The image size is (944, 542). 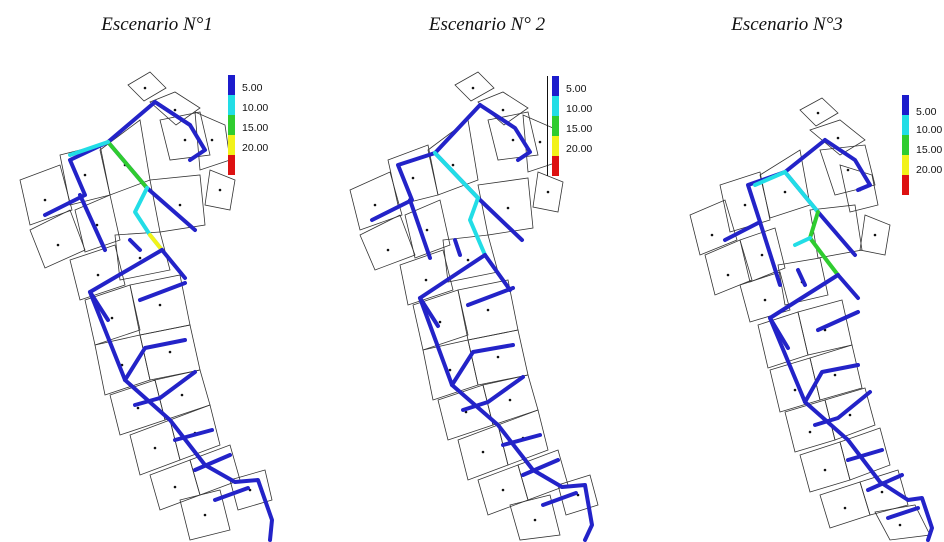 What do you see at coordinates (787, 24) in the screenshot?
I see `scenario-title-3: Escenario N°3` at bounding box center [787, 24].